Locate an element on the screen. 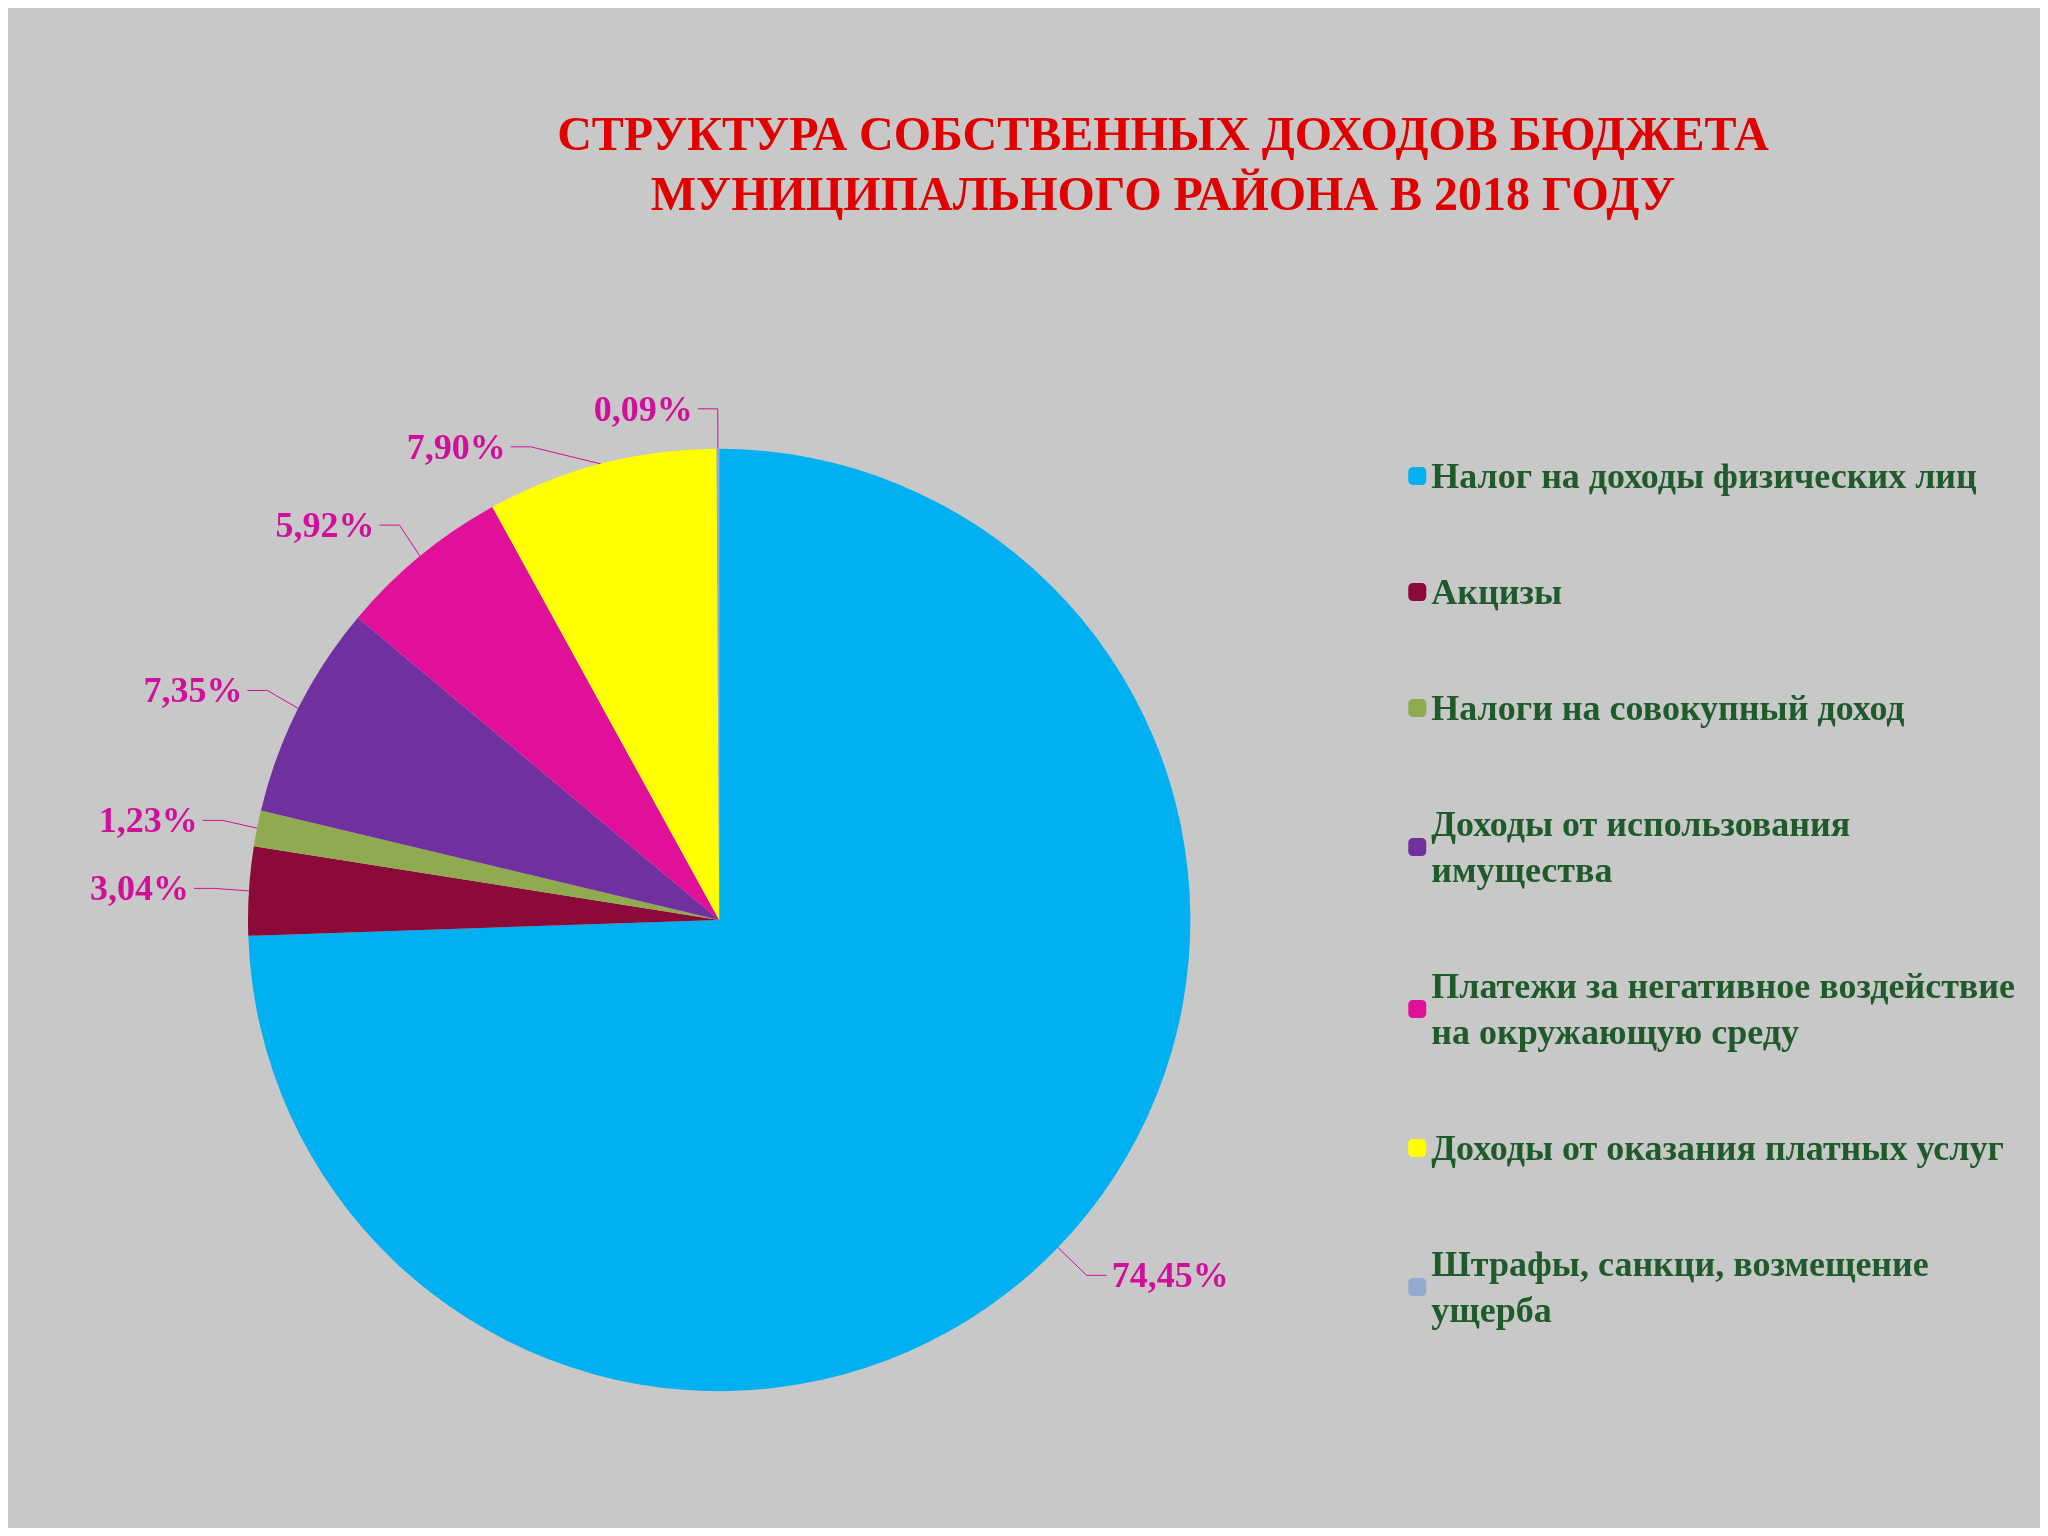 This screenshot has height=1536, width=2048. legend-label: Налоги на совокупный доход is located at coordinates (1668, 708).